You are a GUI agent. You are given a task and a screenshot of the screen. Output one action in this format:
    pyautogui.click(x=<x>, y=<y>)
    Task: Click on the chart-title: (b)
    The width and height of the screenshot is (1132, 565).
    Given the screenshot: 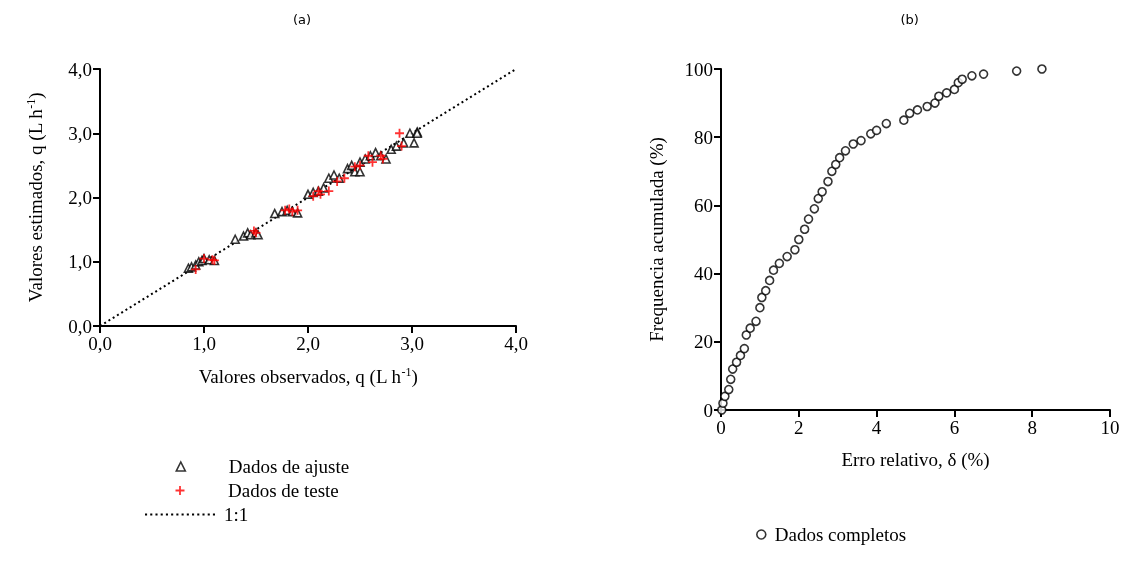 What is the action you would take?
    pyautogui.click(x=909, y=19)
    